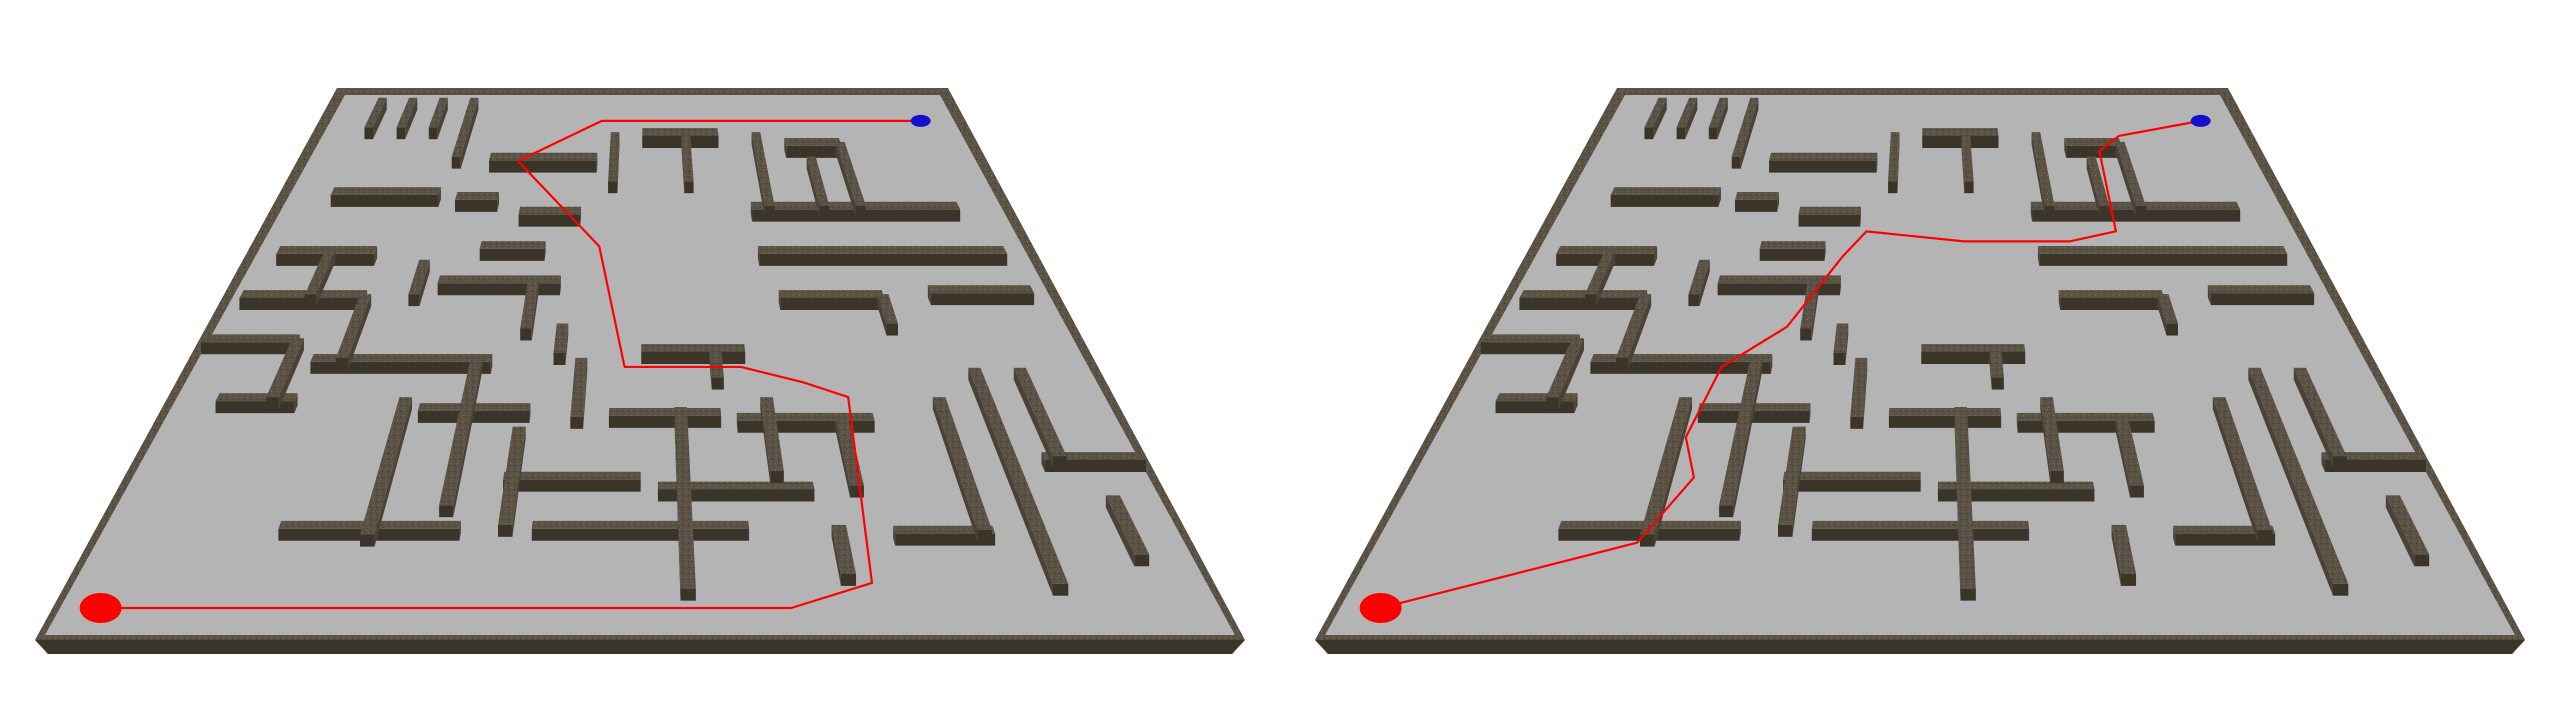  What do you see at coordinates (920, 120) in the screenshot?
I see `blue-ellipse-goal-marker-icon` at bounding box center [920, 120].